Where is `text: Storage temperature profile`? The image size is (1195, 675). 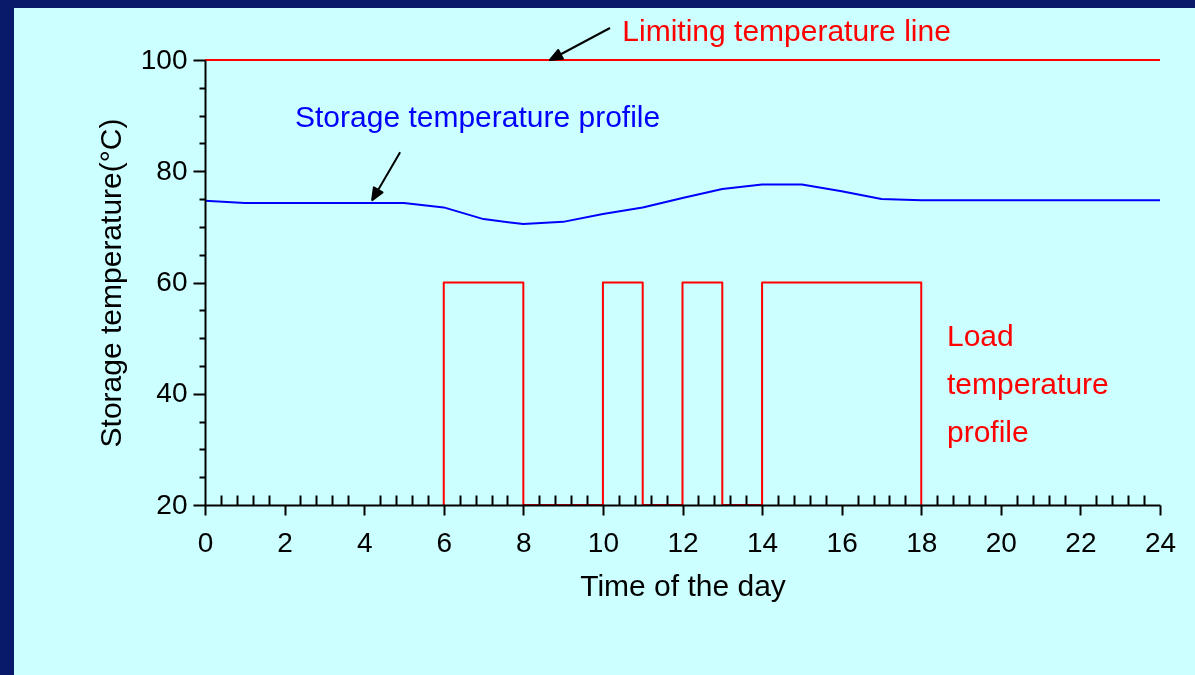 text: Storage temperature profile is located at coordinates (478, 116).